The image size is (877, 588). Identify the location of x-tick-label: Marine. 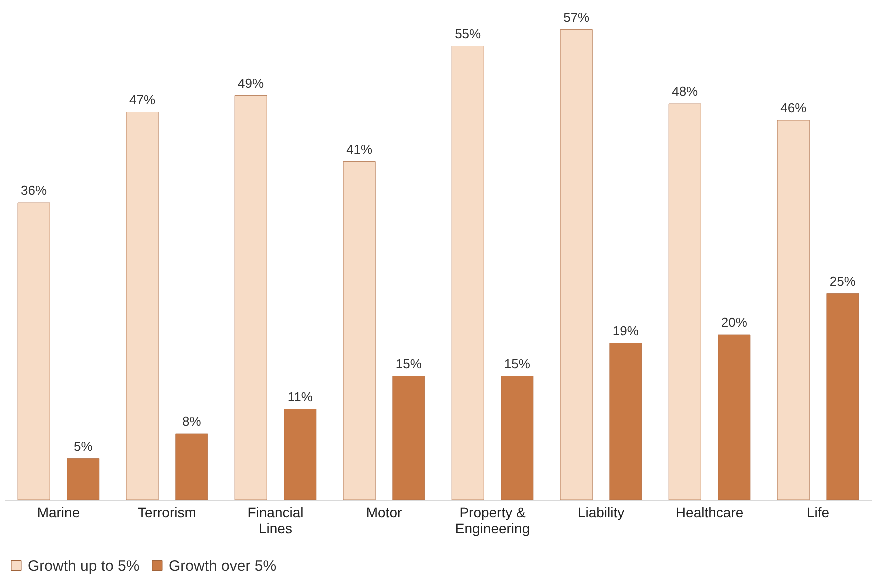
(58, 512).